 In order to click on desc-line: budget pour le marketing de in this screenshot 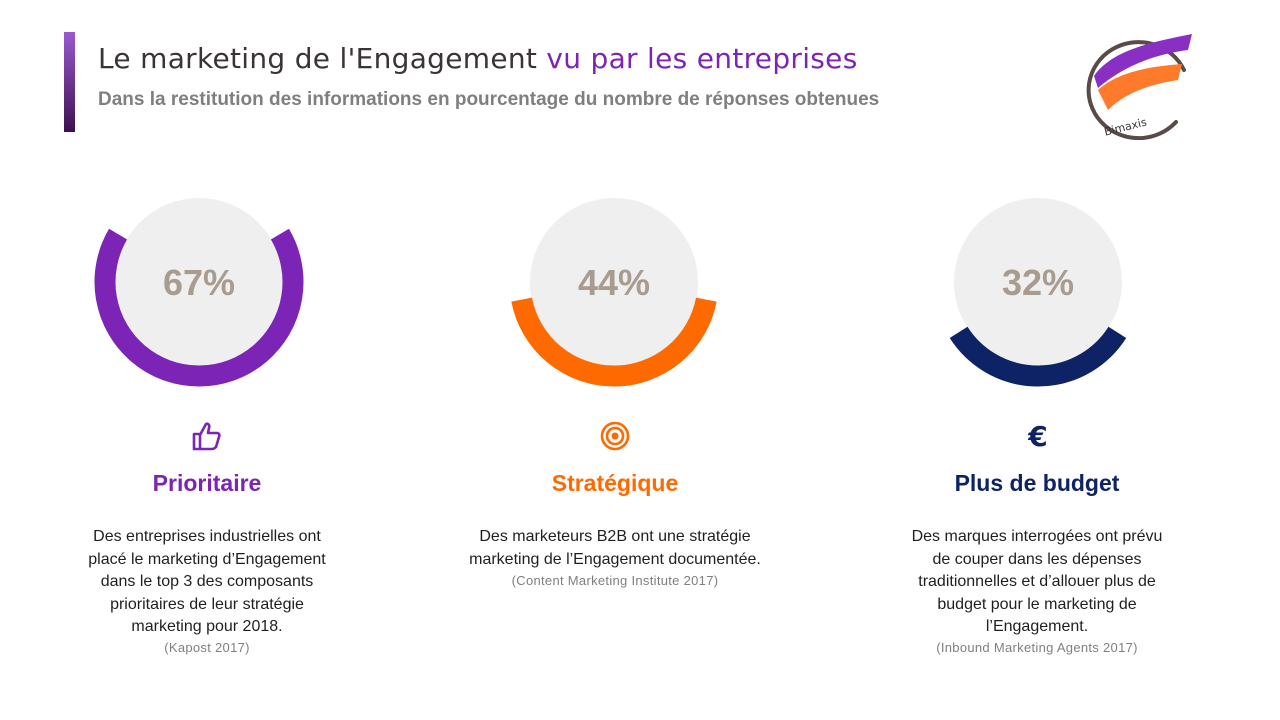, I will do `click(1037, 604)`.